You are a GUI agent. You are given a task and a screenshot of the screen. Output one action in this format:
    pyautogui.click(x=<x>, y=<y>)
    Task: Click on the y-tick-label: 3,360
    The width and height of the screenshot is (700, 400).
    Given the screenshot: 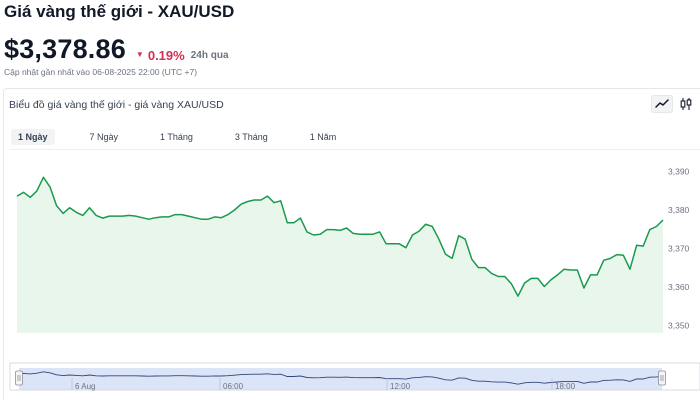 What is the action you would take?
    pyautogui.click(x=679, y=287)
    